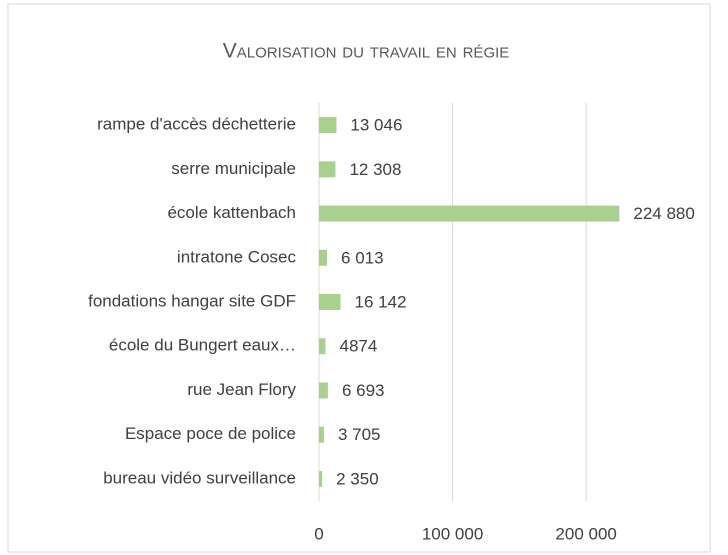 This screenshot has height=555, width=728. Describe the element at coordinates (362, 257) in the screenshot. I see `data-label: 6 013` at that location.